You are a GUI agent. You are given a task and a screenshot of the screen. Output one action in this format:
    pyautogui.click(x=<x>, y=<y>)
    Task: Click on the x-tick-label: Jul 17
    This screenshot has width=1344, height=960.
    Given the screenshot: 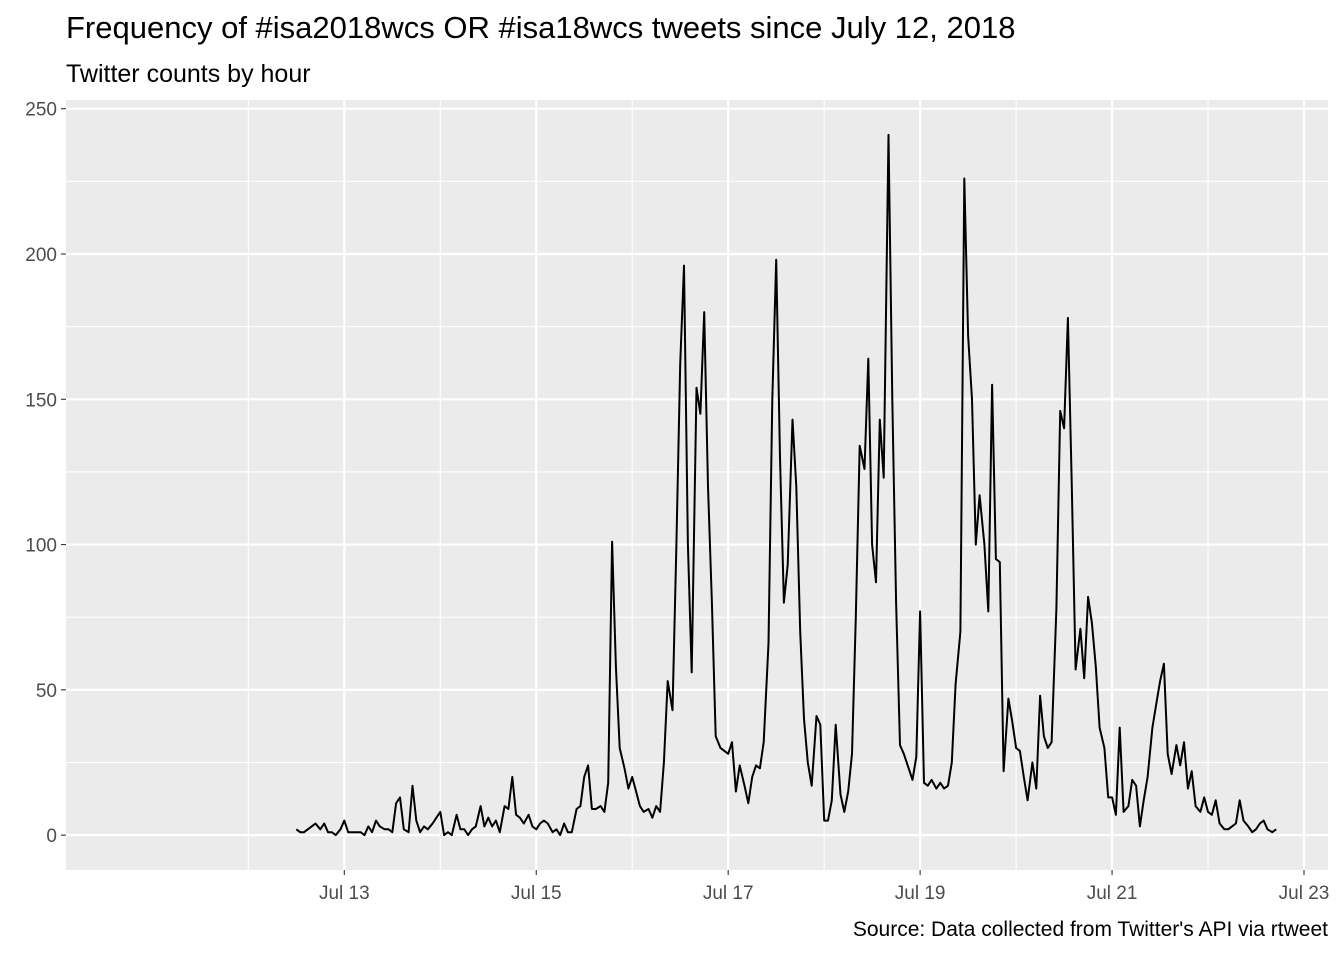 What is the action you would take?
    pyautogui.click(x=728, y=893)
    